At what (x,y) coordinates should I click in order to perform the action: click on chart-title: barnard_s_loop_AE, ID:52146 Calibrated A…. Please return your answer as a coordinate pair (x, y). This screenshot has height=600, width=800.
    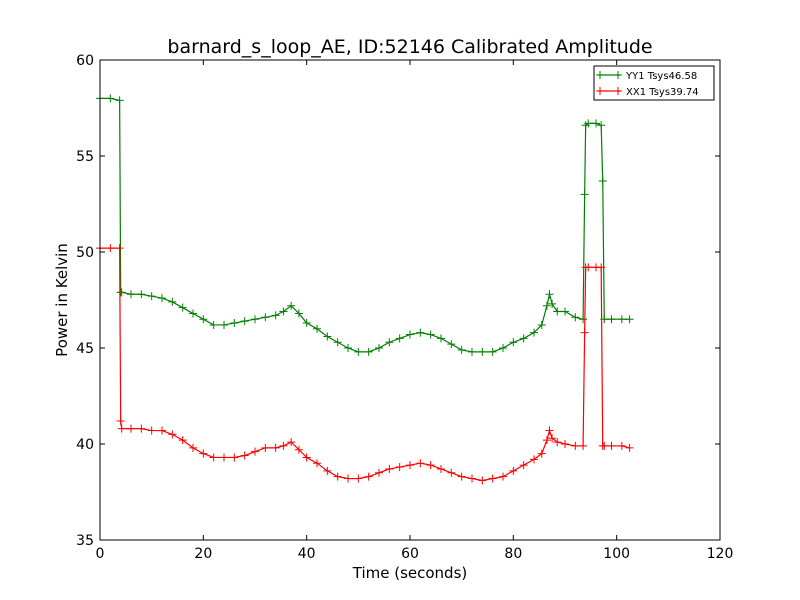
    Looking at the image, I should click on (409, 47).